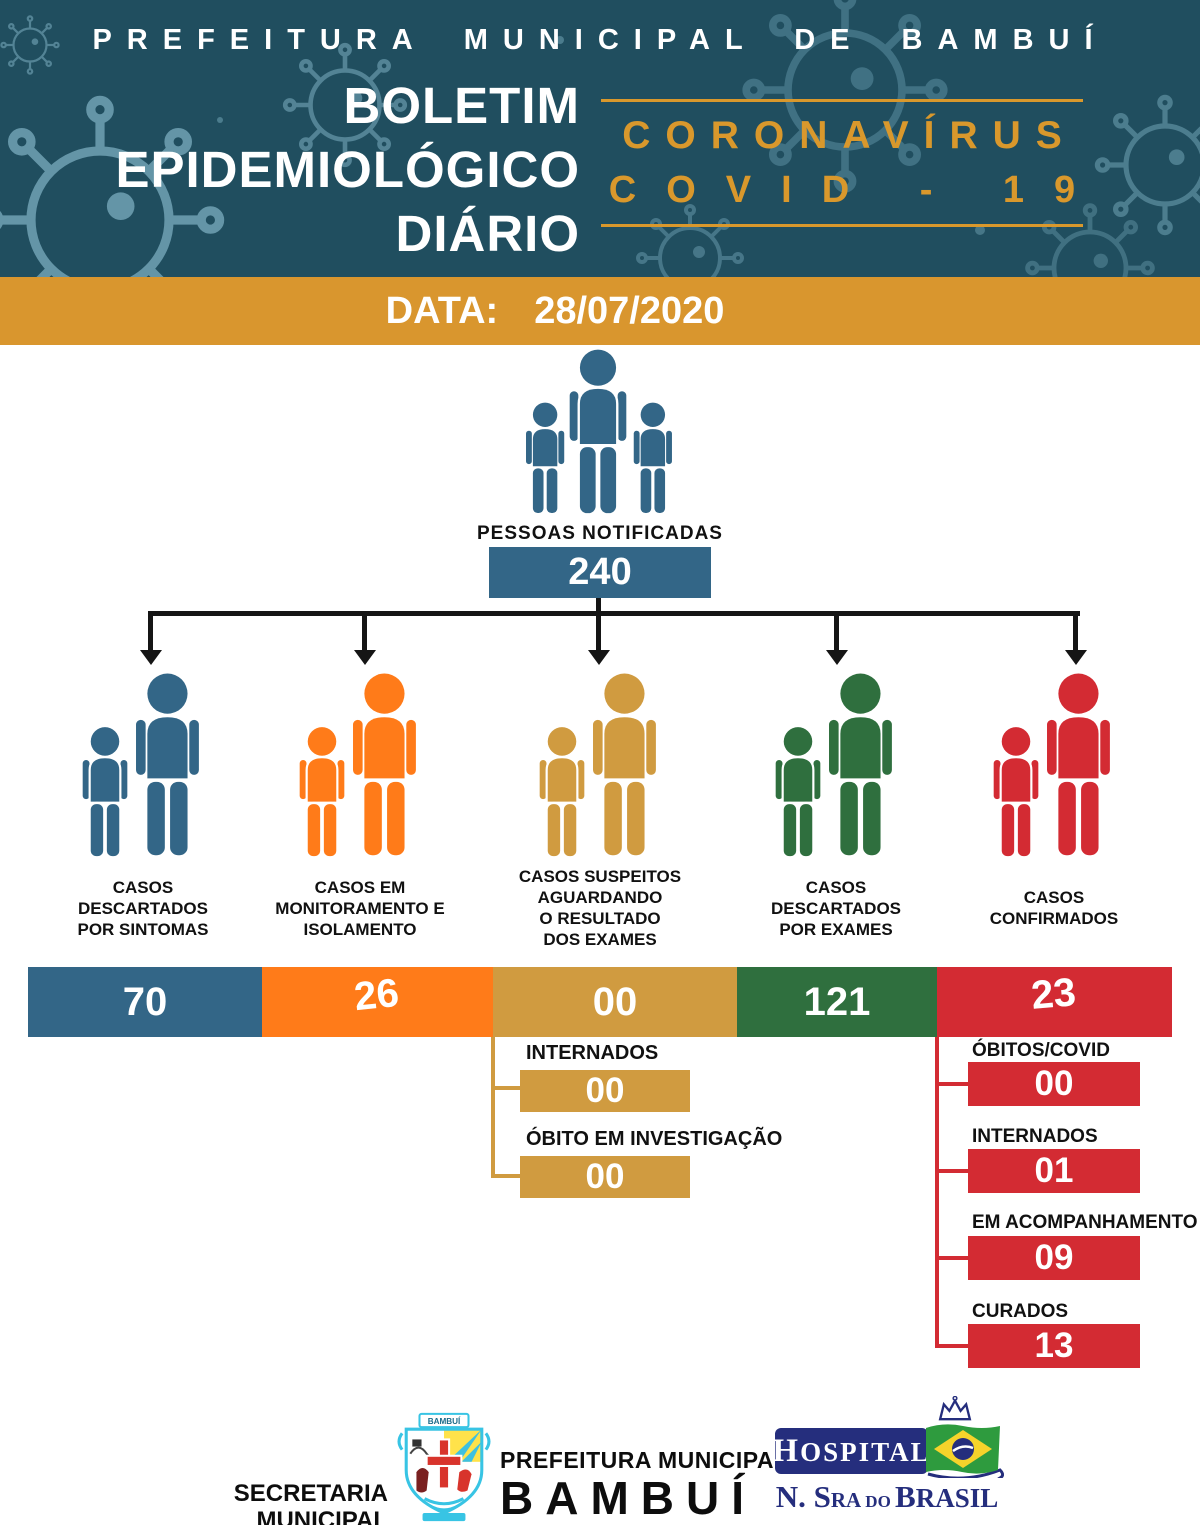 The height and width of the screenshot is (1525, 1200). I want to click on root-value-box: 240, so click(600, 572).